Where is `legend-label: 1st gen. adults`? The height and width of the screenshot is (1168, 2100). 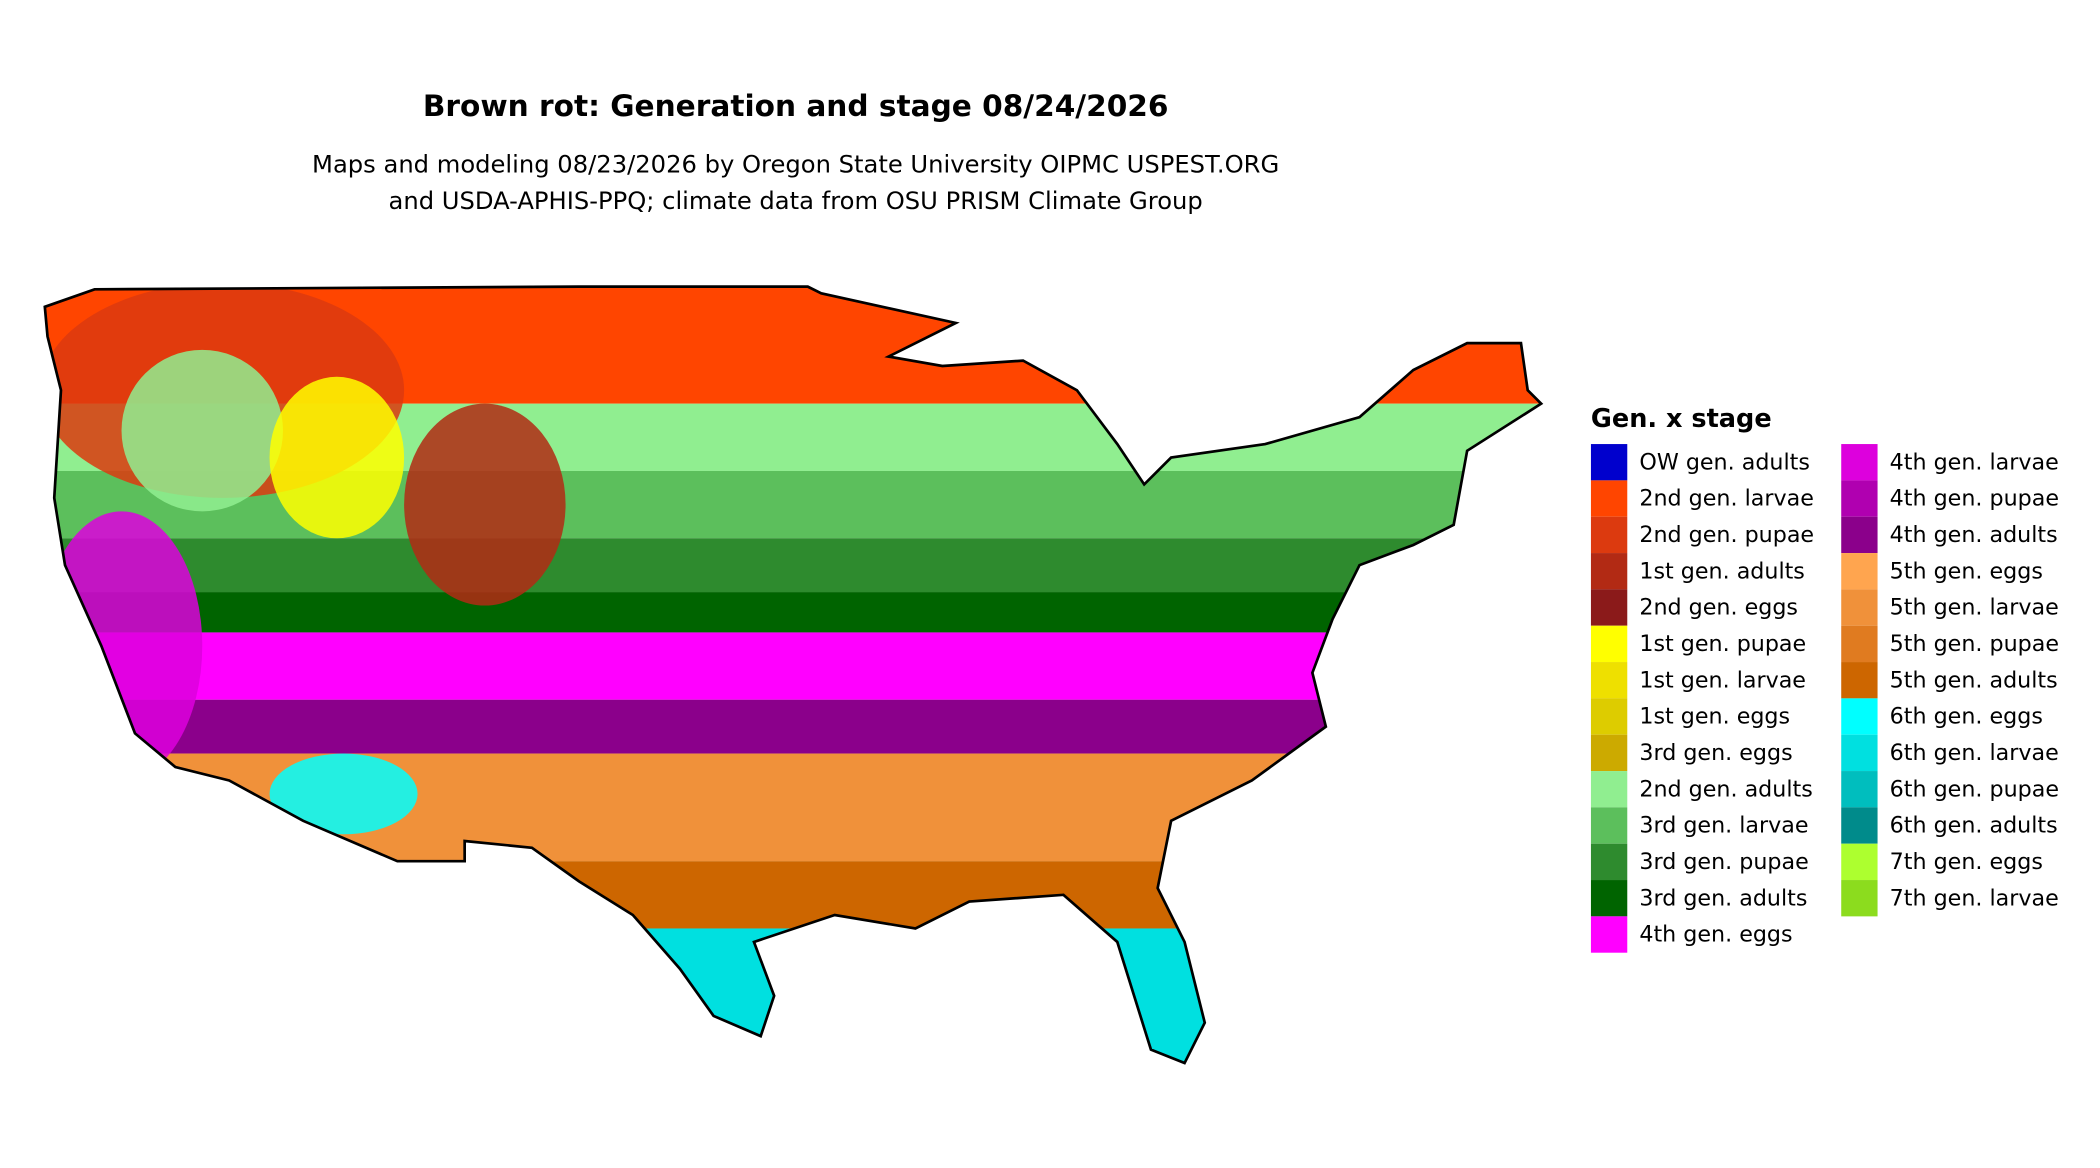 legend-label: 1st gen. adults is located at coordinates (1722, 571).